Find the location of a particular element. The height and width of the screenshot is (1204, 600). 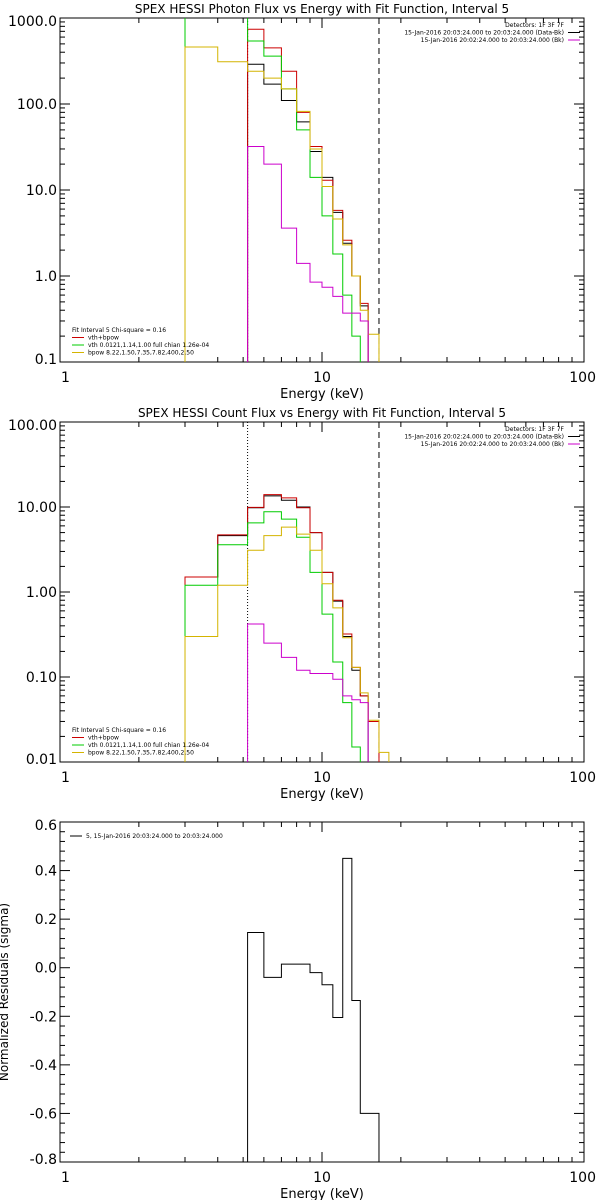

y-tick-label: 1.00 is located at coordinates (41, 593).